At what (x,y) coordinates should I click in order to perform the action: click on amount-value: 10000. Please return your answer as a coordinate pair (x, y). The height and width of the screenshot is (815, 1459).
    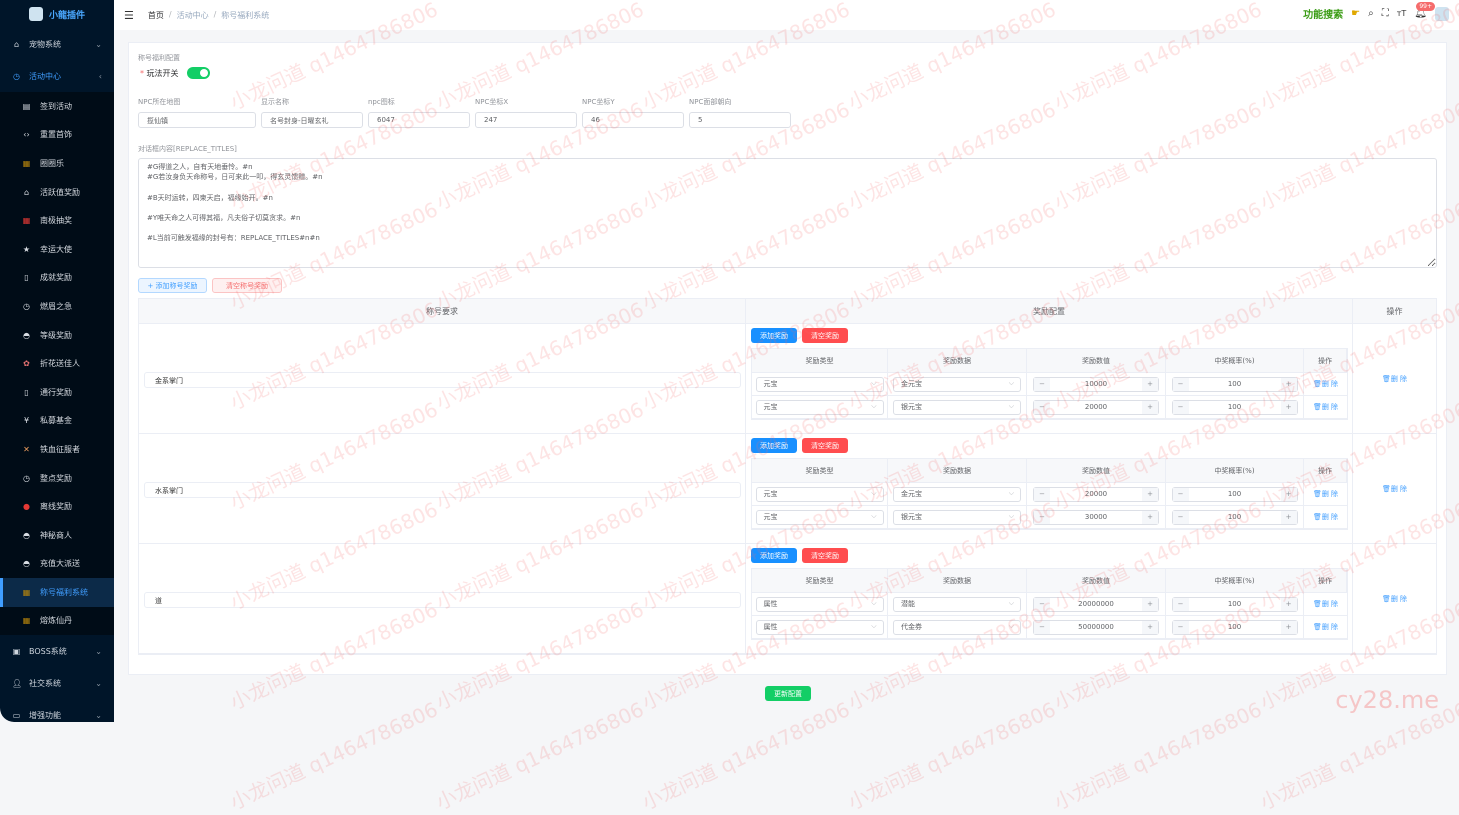
    Looking at the image, I should click on (1096, 384).